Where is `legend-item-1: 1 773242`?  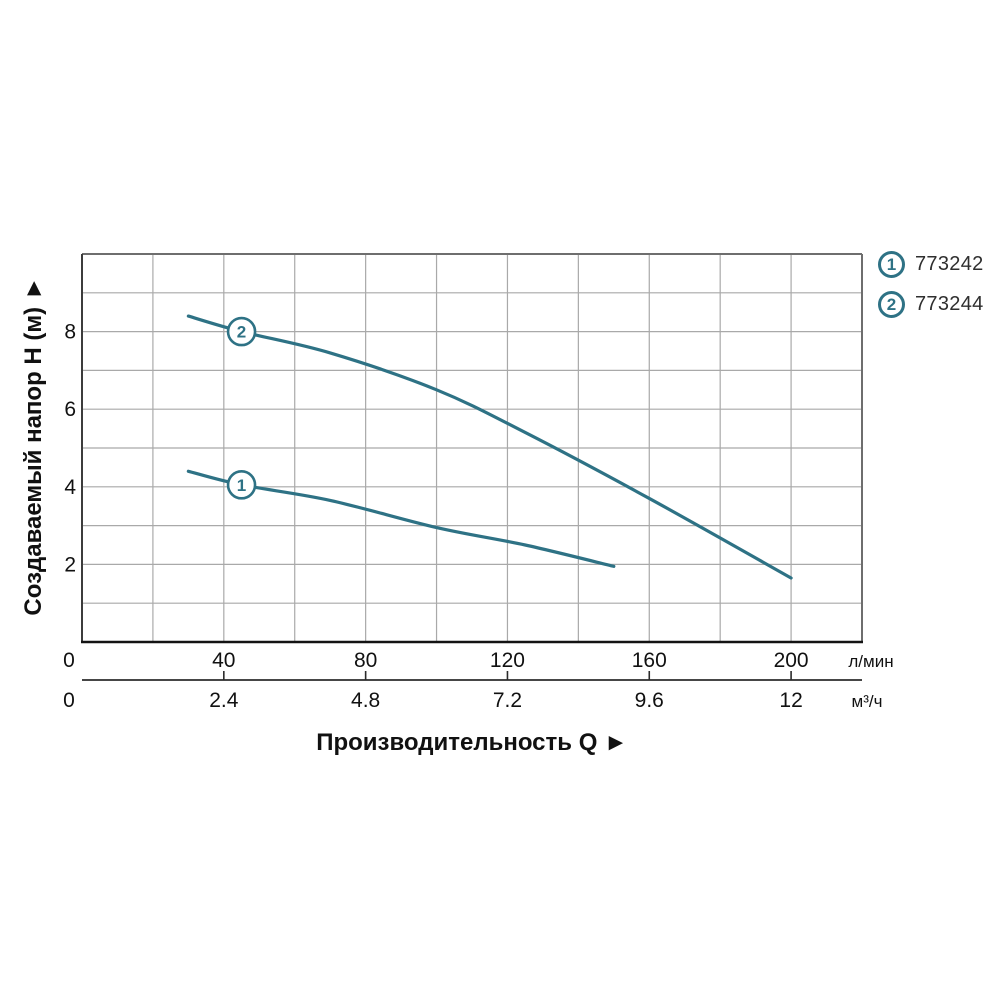 legend-item-1: 1 773242 is located at coordinates (931, 264).